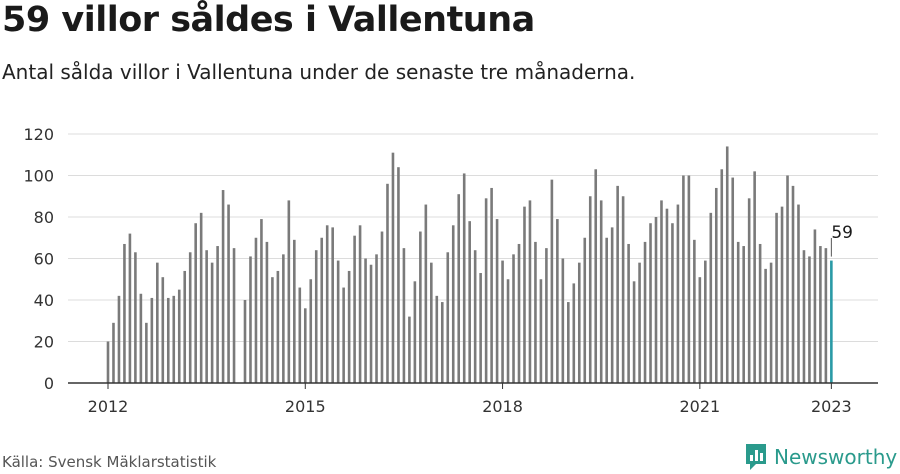 Image resolution: width=900 pixels, height=474 pixels. Describe the element at coordinates (756, 457) in the screenshot. I see `newsworthy-logo-icon` at that location.